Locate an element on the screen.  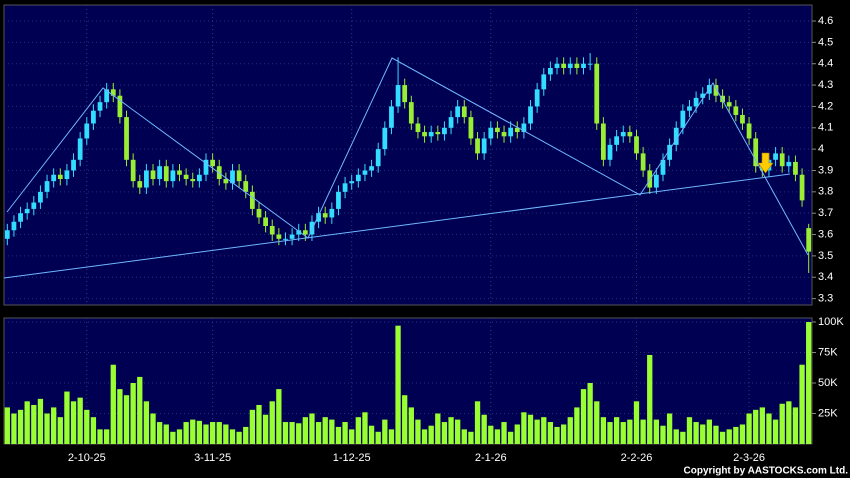
x-tick-label: 2-3-26 is located at coordinates (749, 458).